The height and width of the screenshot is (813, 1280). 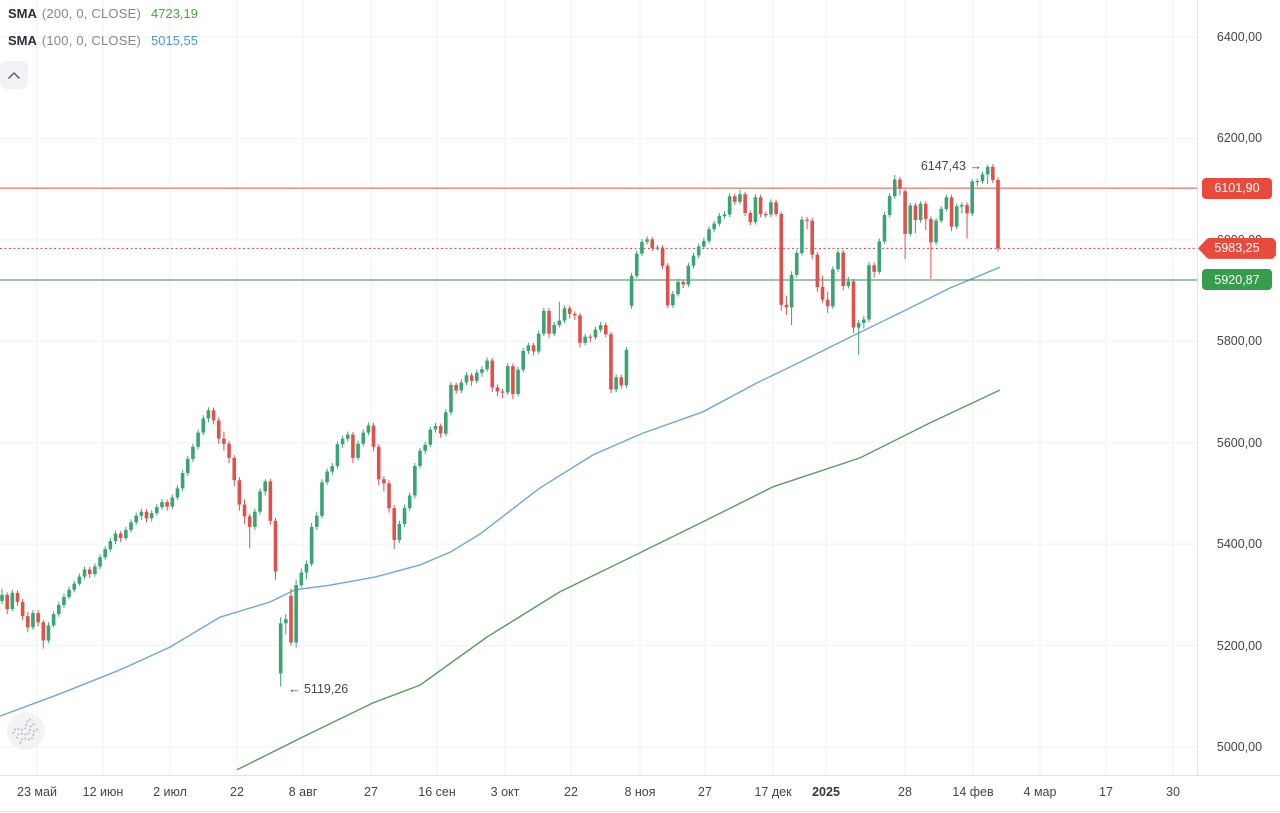 What do you see at coordinates (174, 40) in the screenshot?
I see `indicator-value: 5015,55` at bounding box center [174, 40].